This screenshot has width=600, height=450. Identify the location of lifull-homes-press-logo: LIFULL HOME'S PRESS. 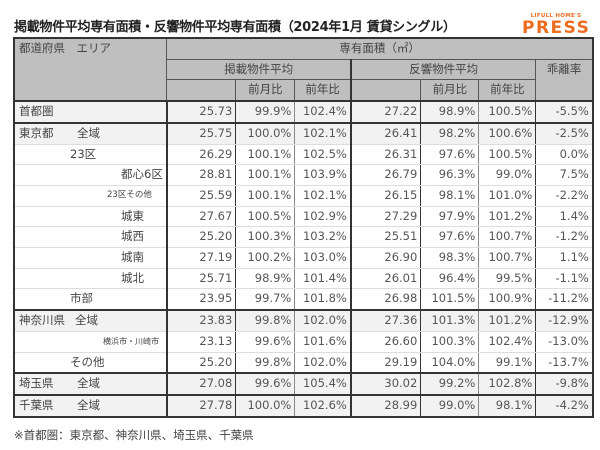
(556, 25).